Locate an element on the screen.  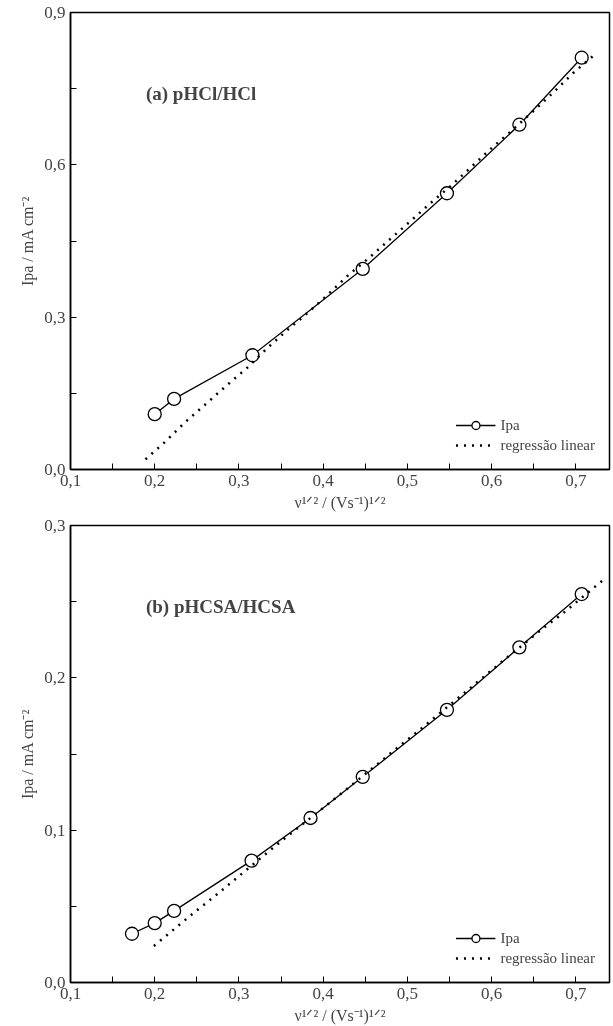
y-tick-label: 0,6 is located at coordinates (55, 165).